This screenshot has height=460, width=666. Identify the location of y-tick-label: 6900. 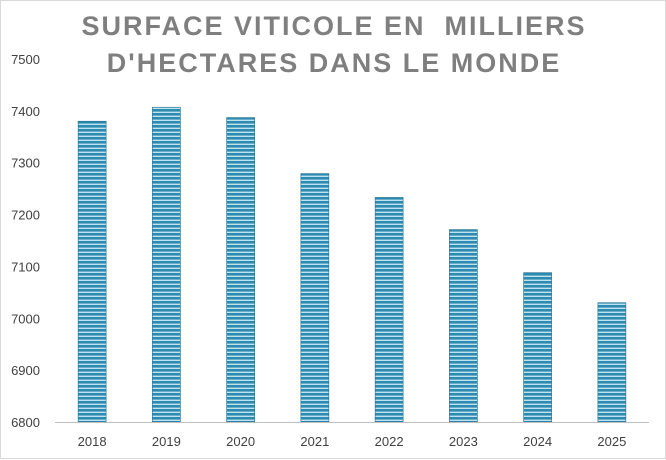
(25, 370).